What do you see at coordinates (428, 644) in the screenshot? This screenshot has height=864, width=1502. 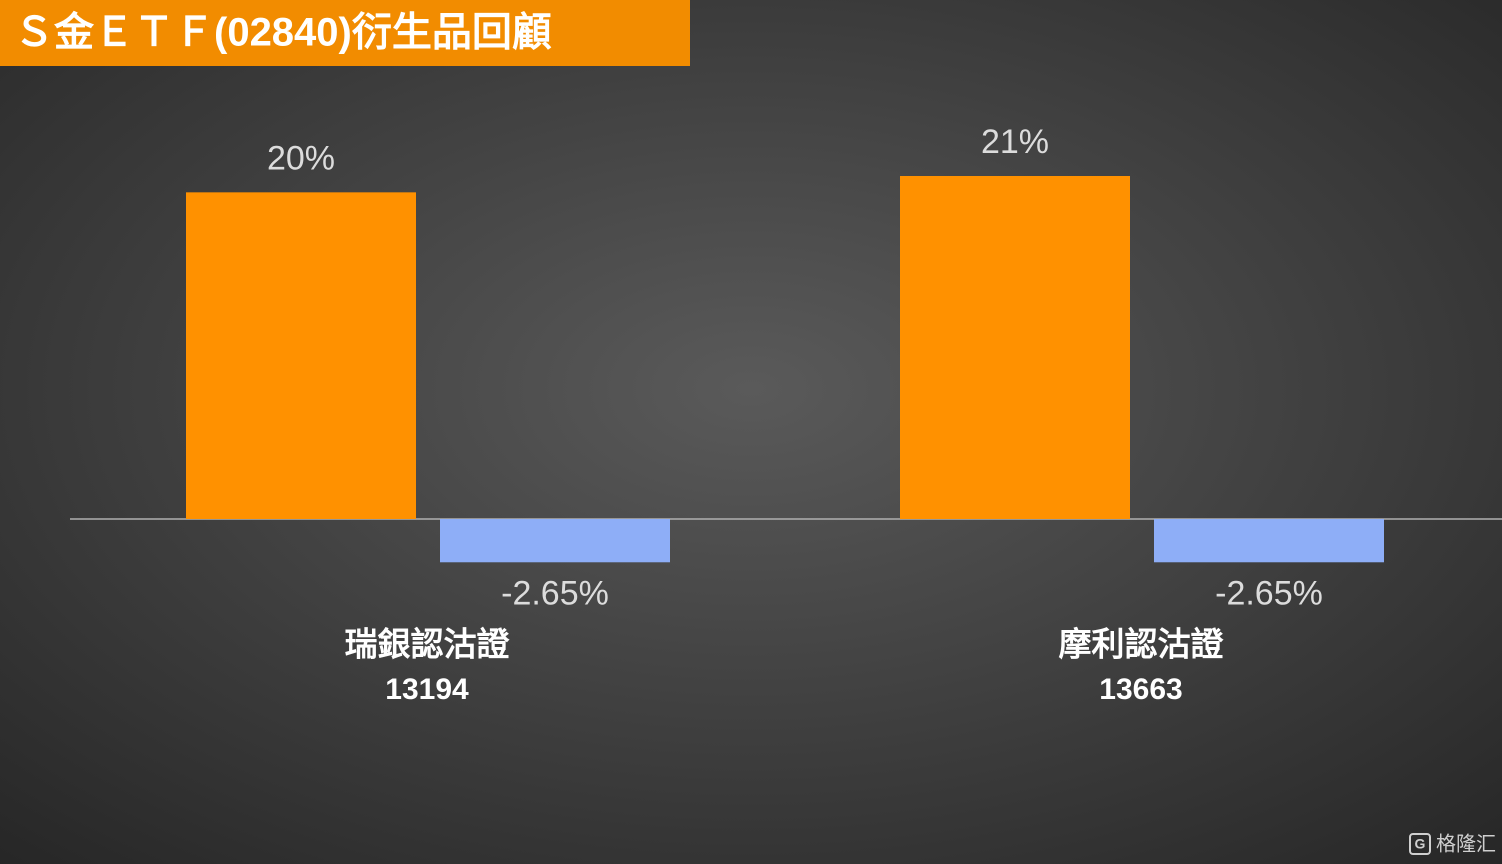 I see `x-tick-label: 瑞銀認沽證` at bounding box center [428, 644].